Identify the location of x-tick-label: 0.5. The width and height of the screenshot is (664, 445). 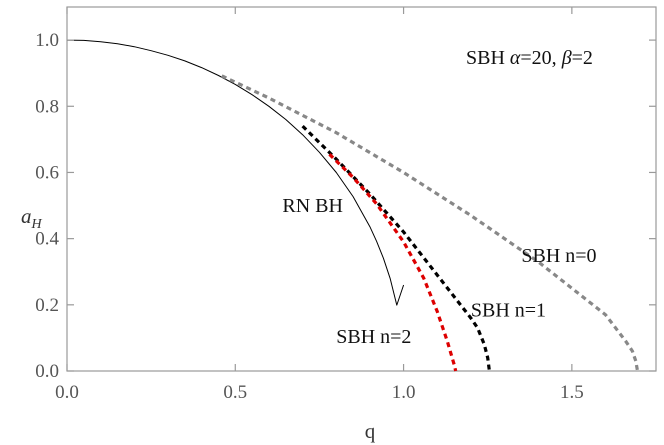
(235, 392).